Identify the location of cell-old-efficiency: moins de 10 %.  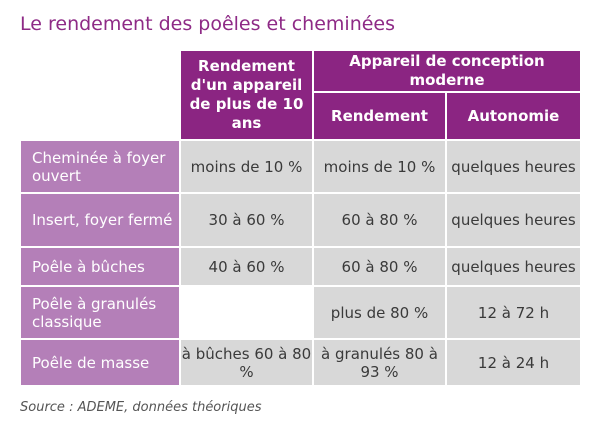
(246, 166).